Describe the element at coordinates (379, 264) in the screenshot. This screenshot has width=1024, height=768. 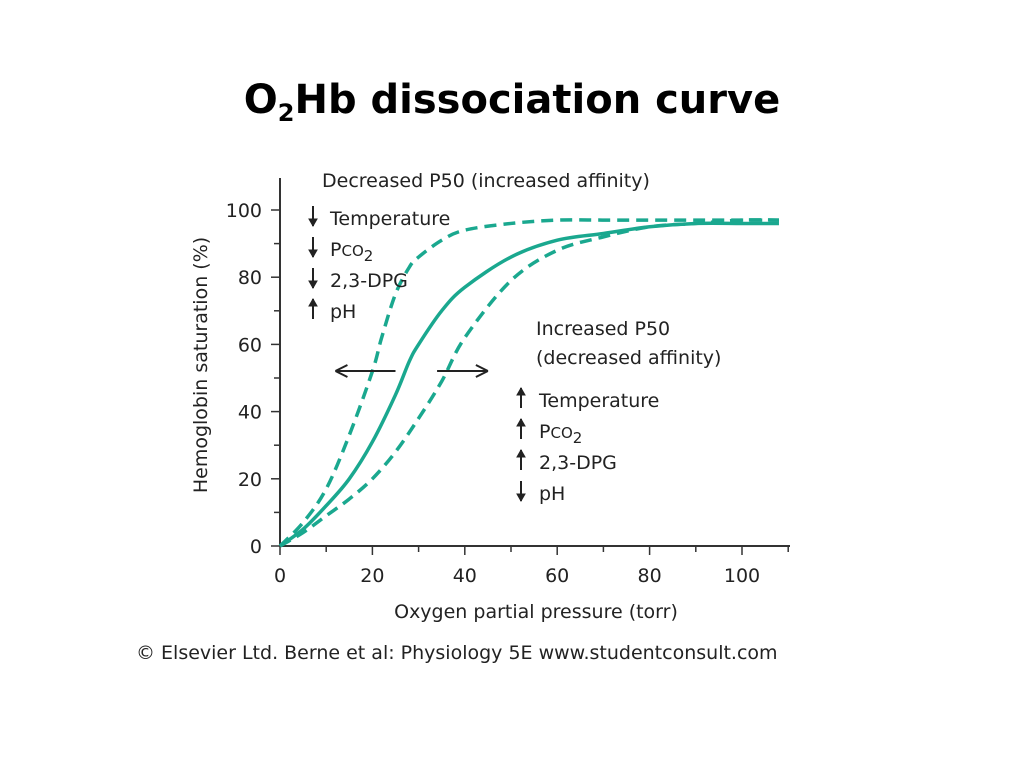
I see `left-annotation-list: Temperature PCO2 2,3-DPG pH` at that location.